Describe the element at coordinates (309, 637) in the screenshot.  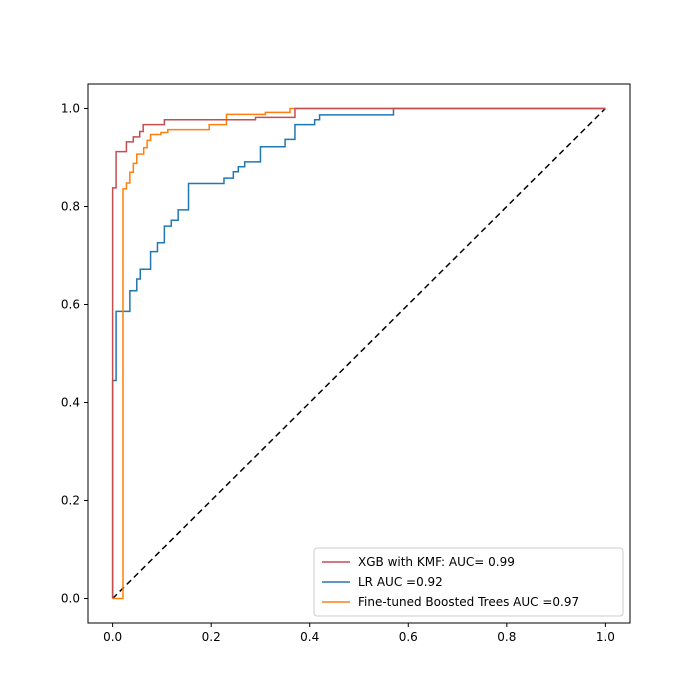
I see `x-tick-label: 0.4` at that location.